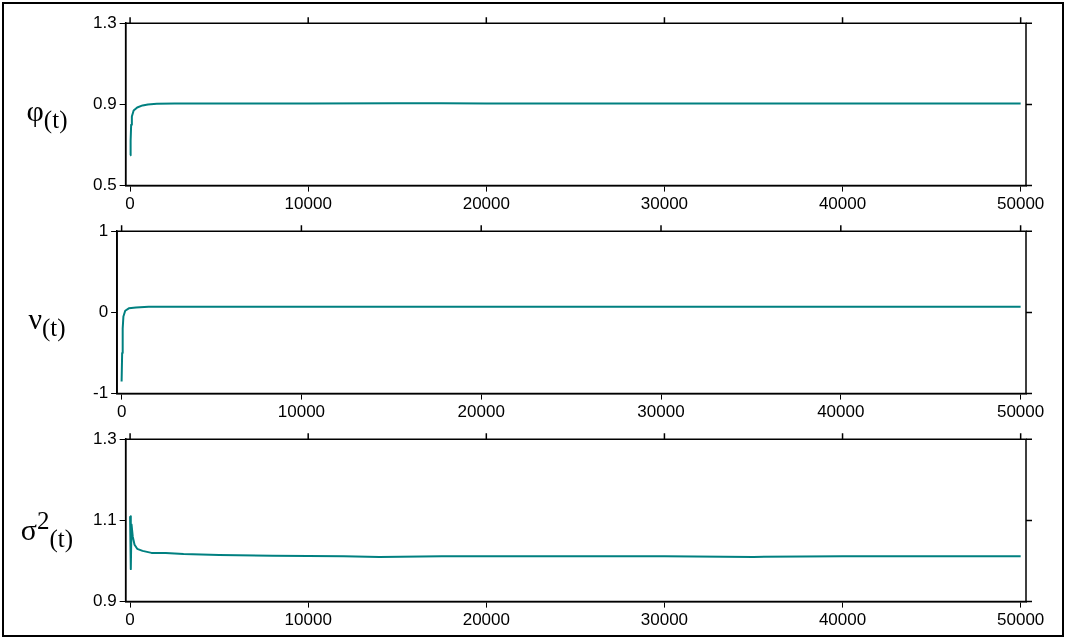 The image size is (1072, 643). What do you see at coordinates (47, 114) in the screenshot?
I see `y-axis-title: φ$_{(t)}$` at bounding box center [47, 114].